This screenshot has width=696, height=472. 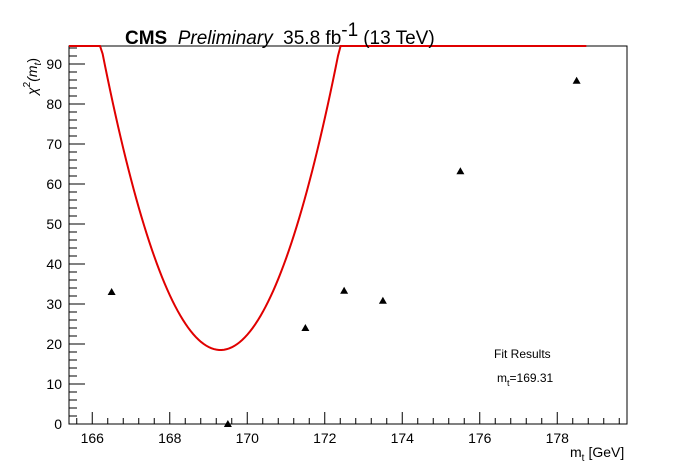 I want to click on y-tick-label: 40, so click(x=54, y=264).